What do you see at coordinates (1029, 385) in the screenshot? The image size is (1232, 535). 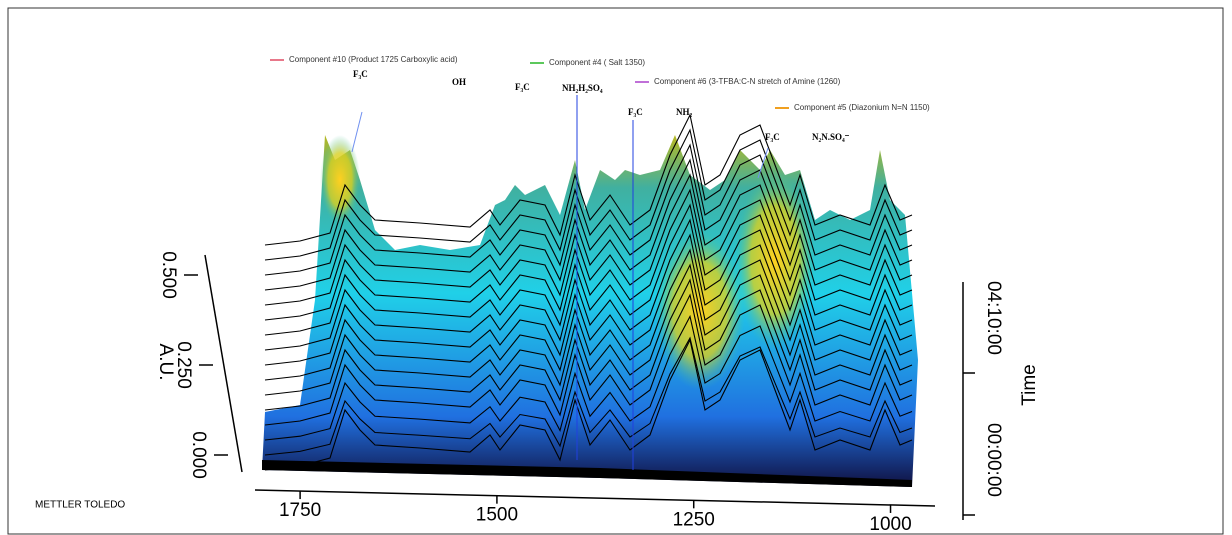 I see `z-axis-label: Time` at bounding box center [1029, 385].